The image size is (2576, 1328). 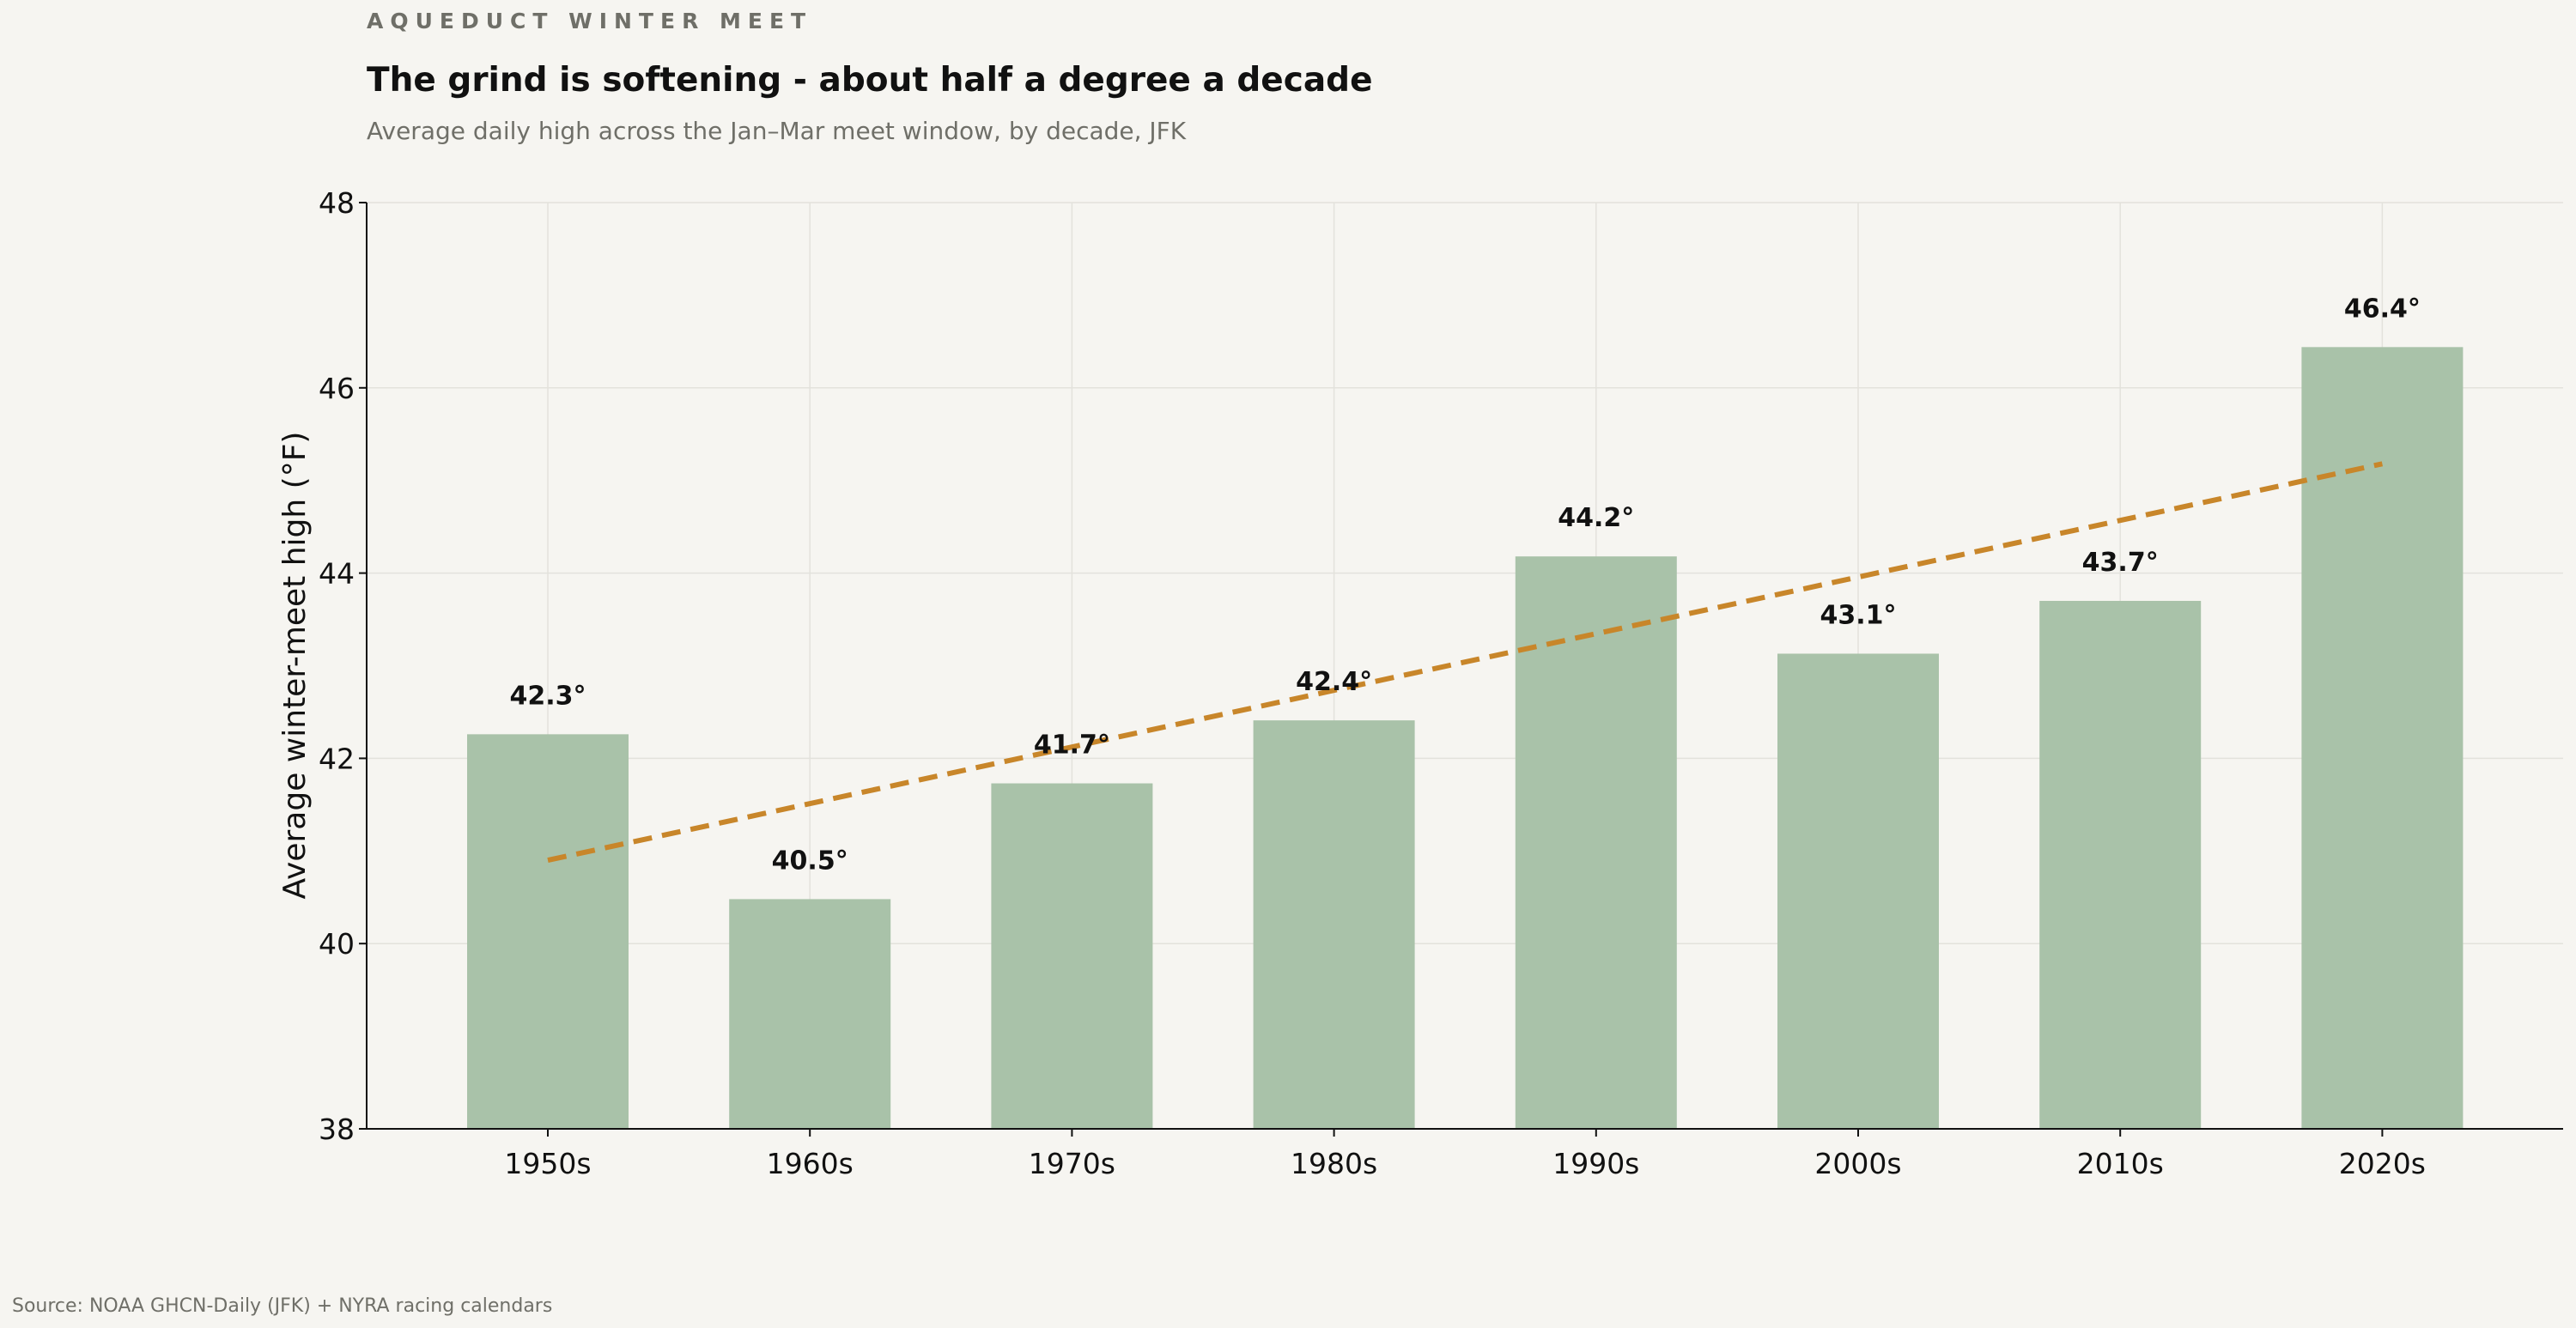 What do you see at coordinates (547, 696) in the screenshot?
I see `data-label: 42.3°` at bounding box center [547, 696].